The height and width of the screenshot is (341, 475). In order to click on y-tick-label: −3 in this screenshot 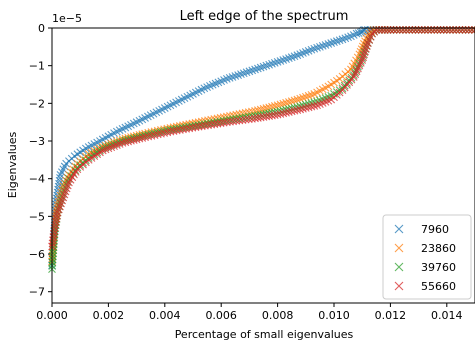, I will do `click(37, 141)`.